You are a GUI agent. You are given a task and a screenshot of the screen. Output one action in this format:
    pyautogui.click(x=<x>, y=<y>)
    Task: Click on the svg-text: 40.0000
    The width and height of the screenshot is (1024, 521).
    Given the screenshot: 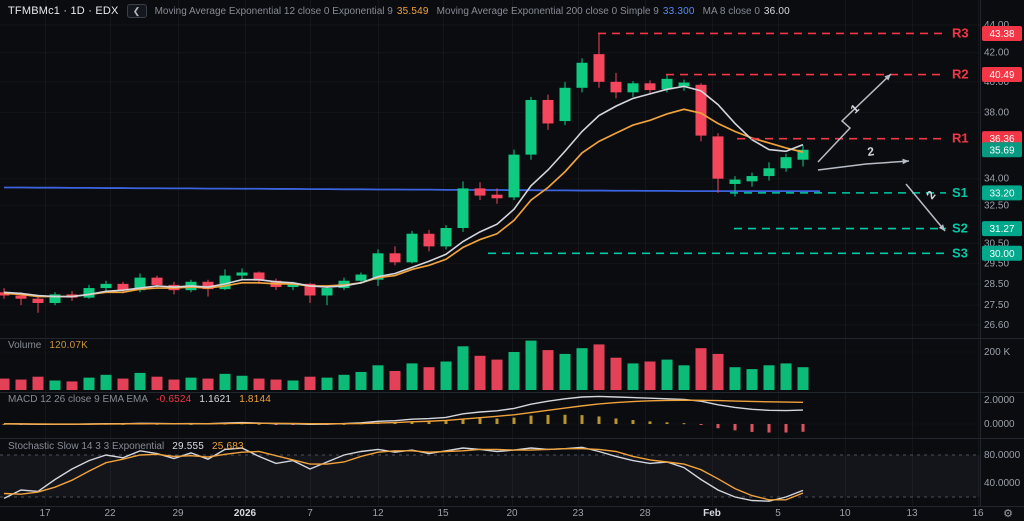 What is the action you would take?
    pyautogui.click(x=1002, y=483)
    